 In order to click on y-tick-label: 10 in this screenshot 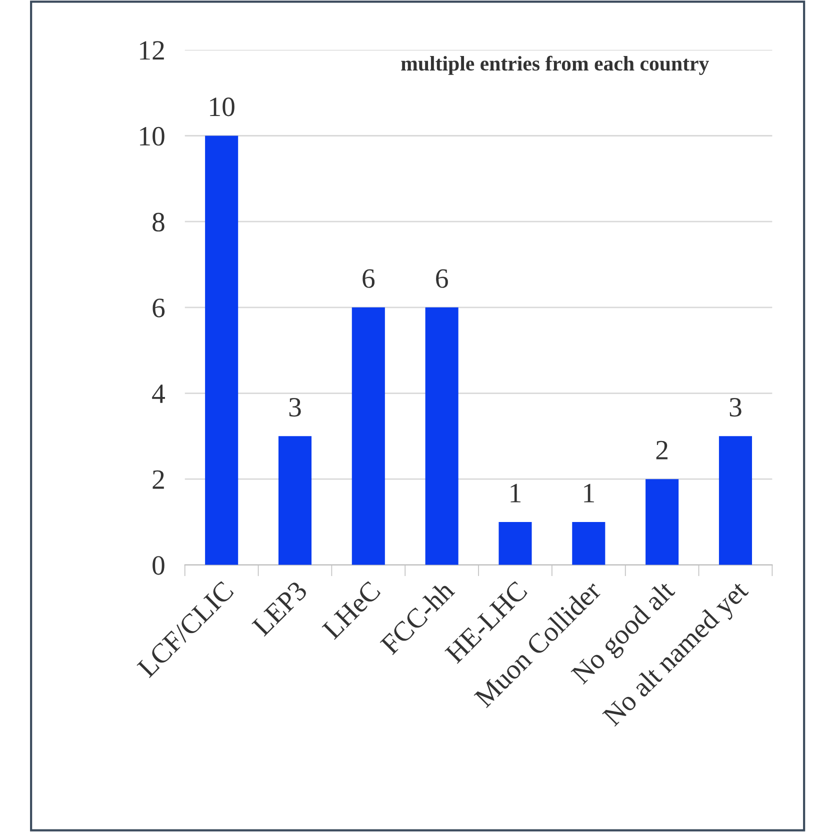, I will do `click(152, 136)`.